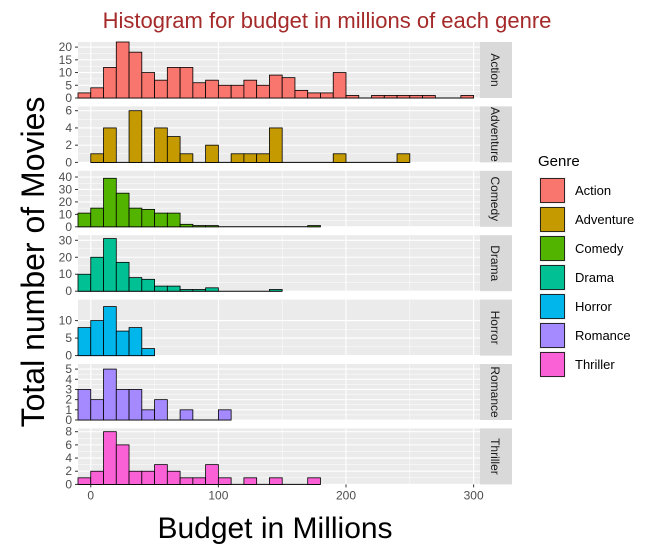  I want to click on legend-label: Horror, so click(594, 306).